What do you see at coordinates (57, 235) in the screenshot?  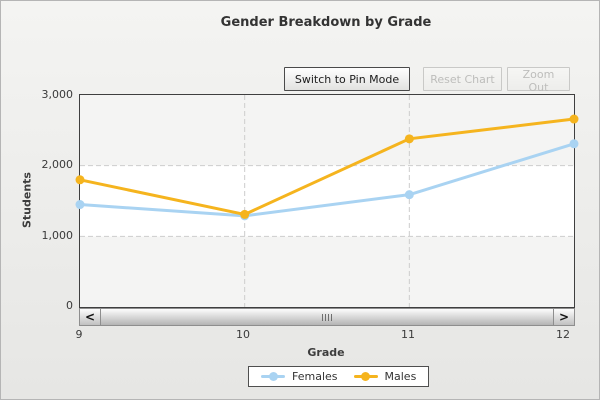 I see `y-tick-1000: 1,000` at bounding box center [57, 235].